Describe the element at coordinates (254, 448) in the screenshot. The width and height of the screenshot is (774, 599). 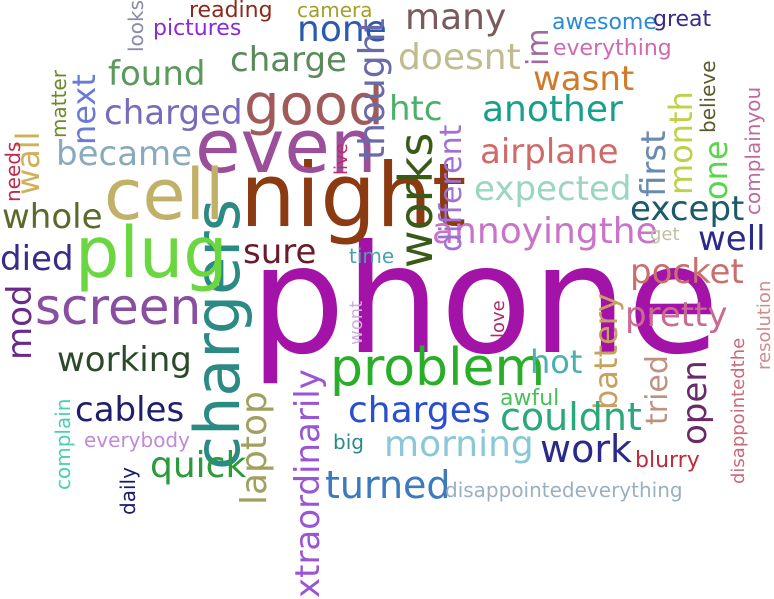
I see `word-laptop: laptop` at that location.